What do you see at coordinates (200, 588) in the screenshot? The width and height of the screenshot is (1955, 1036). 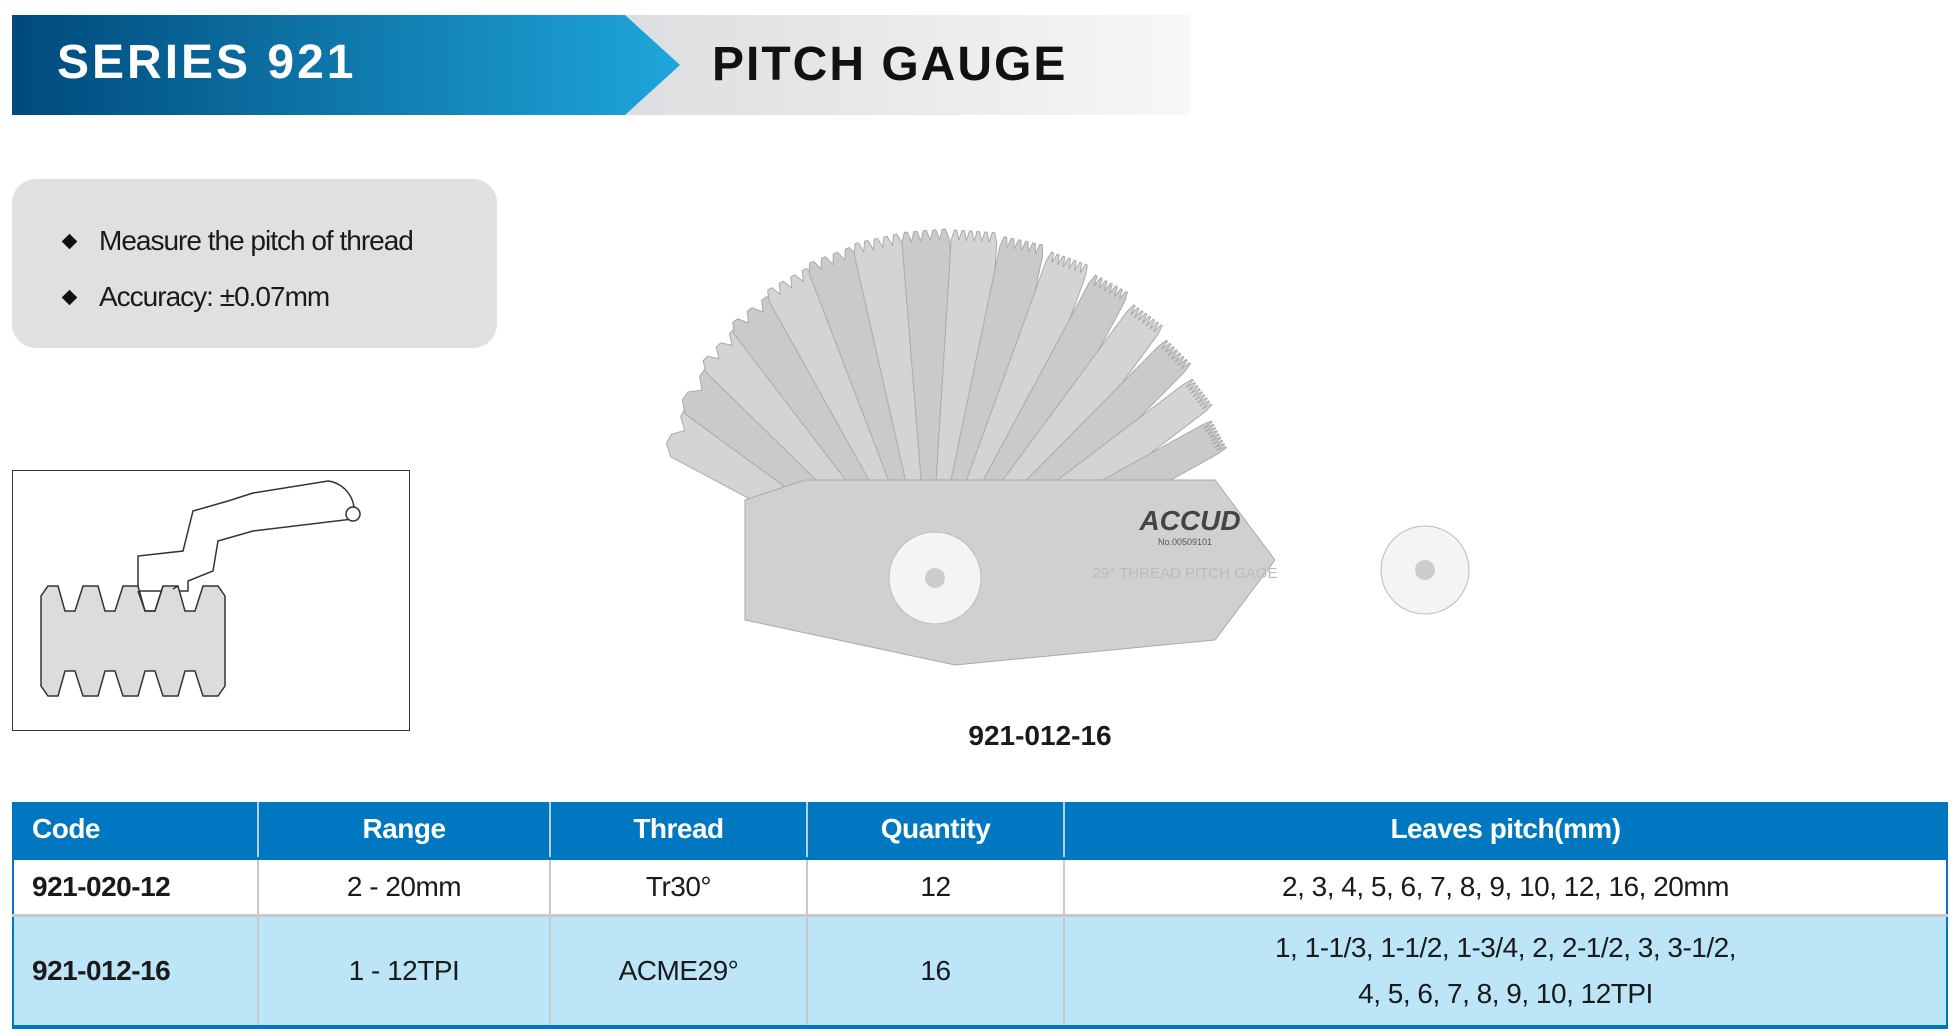 I see `gauge-thread-illustration` at bounding box center [200, 588].